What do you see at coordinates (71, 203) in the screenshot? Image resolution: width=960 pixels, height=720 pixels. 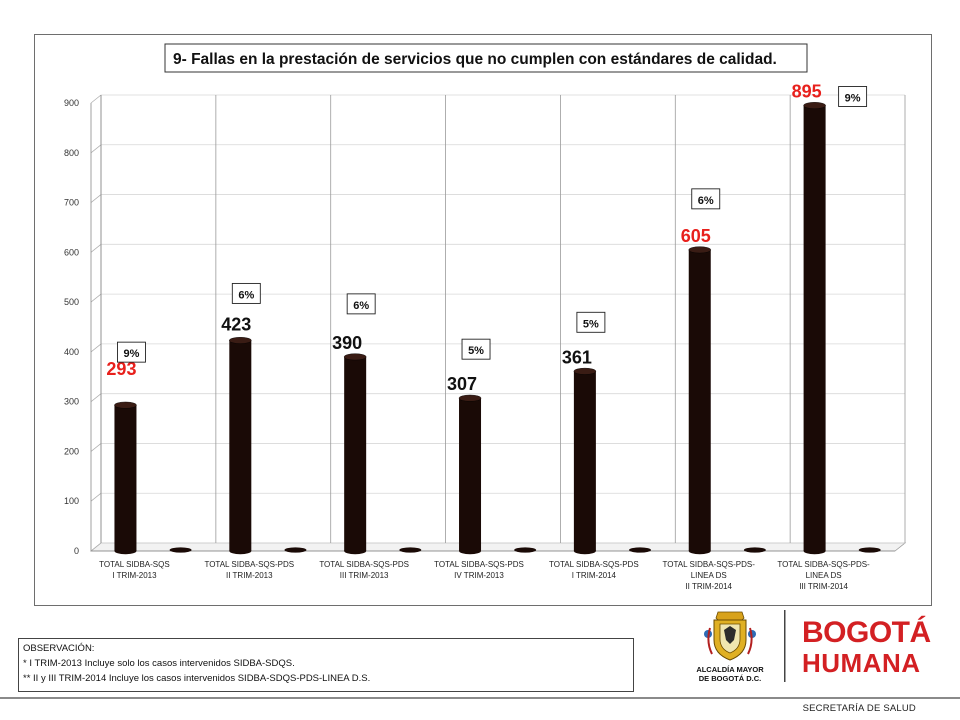 I see `y-tick-label: 700` at bounding box center [71, 203].